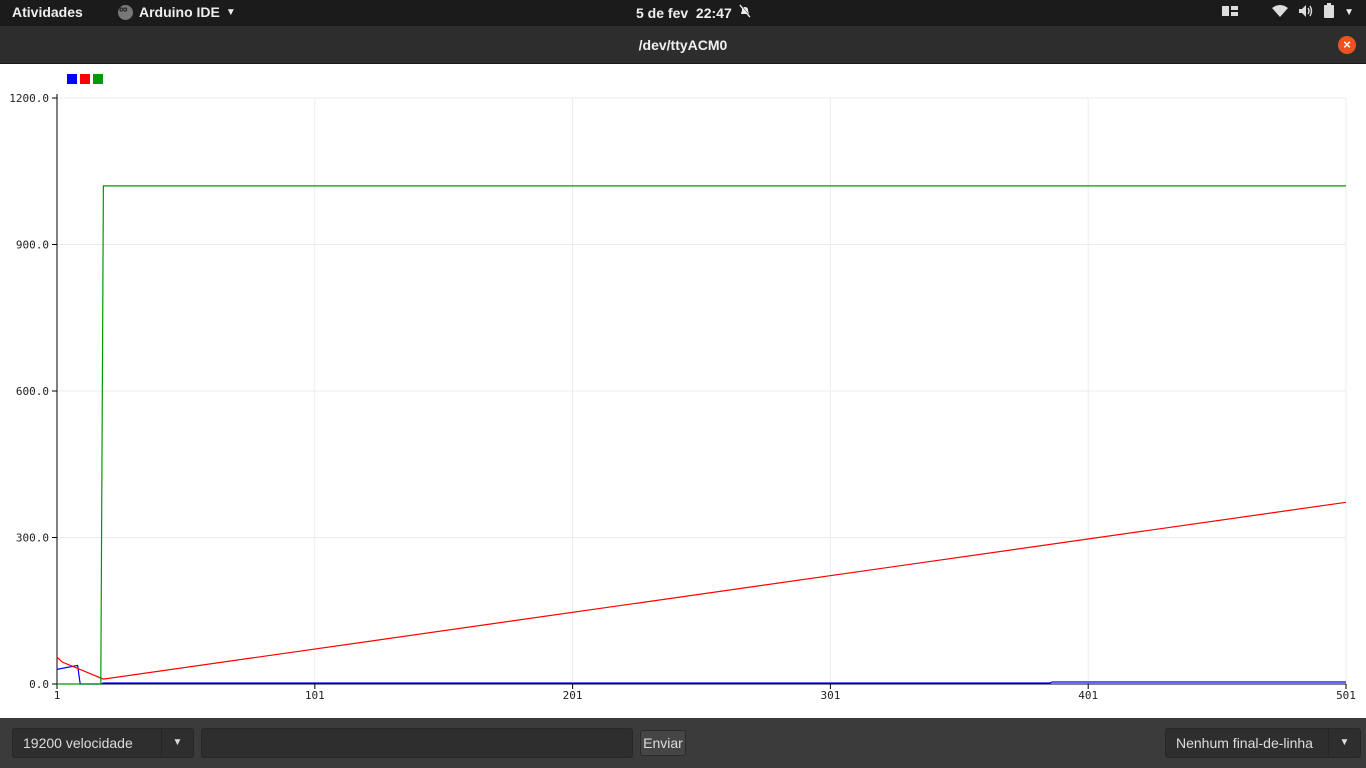  Describe the element at coordinates (1306, 12) in the screenshot. I see `volume-icon` at that location.